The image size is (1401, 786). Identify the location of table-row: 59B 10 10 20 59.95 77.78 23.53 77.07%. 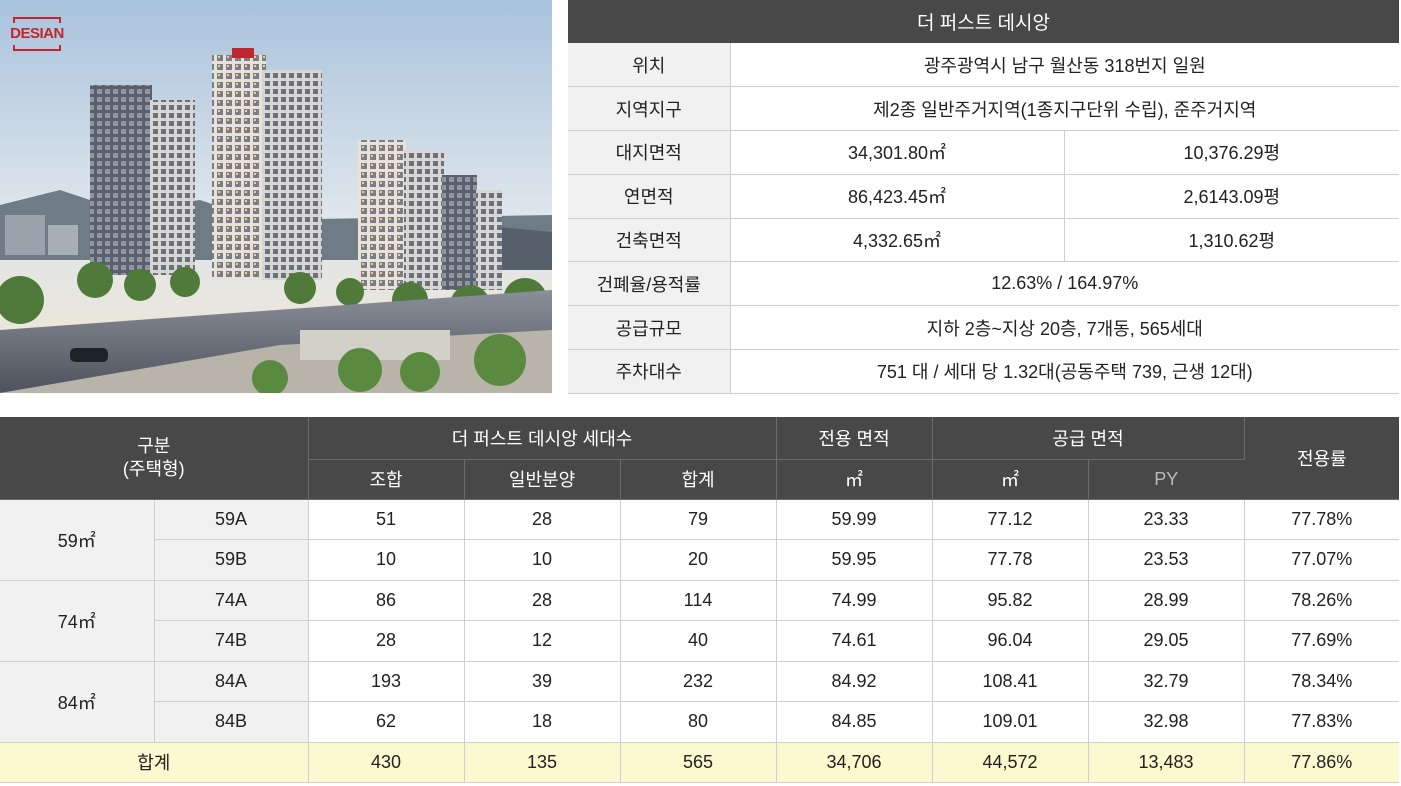
(700, 560).